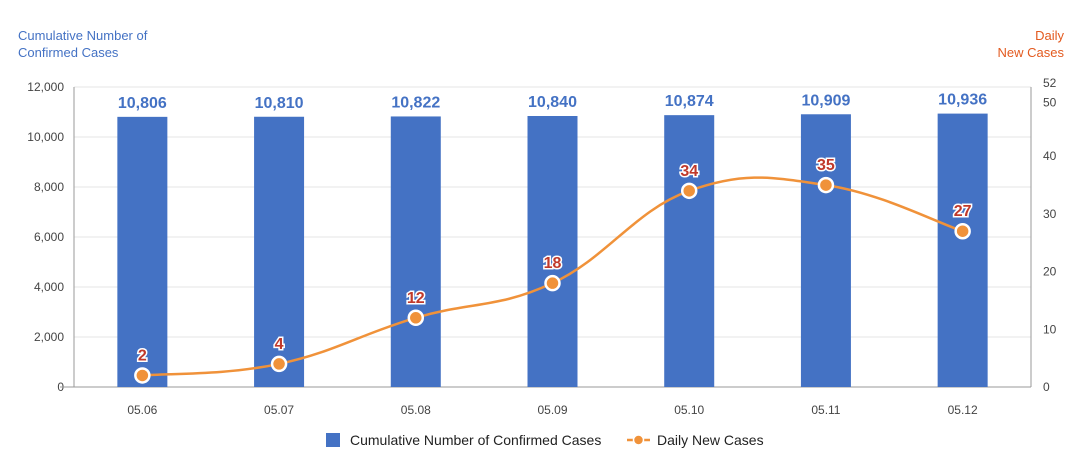 The width and height of the screenshot is (1080, 464). I want to click on x-tick-label: 05.08, so click(416, 410).